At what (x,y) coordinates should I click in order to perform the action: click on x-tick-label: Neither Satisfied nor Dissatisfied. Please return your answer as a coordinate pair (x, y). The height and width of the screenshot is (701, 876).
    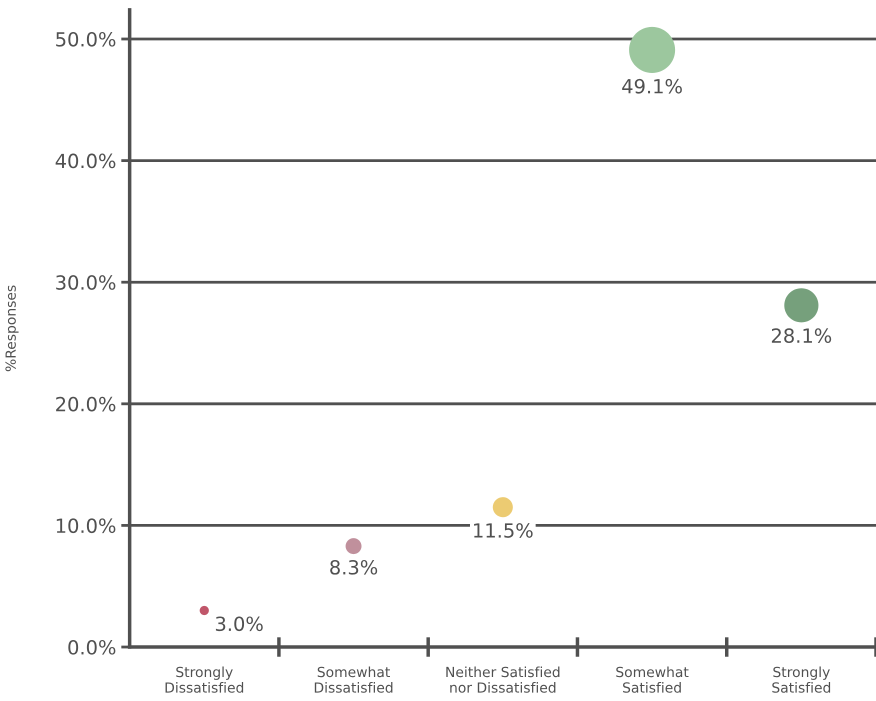
    Looking at the image, I should click on (503, 679).